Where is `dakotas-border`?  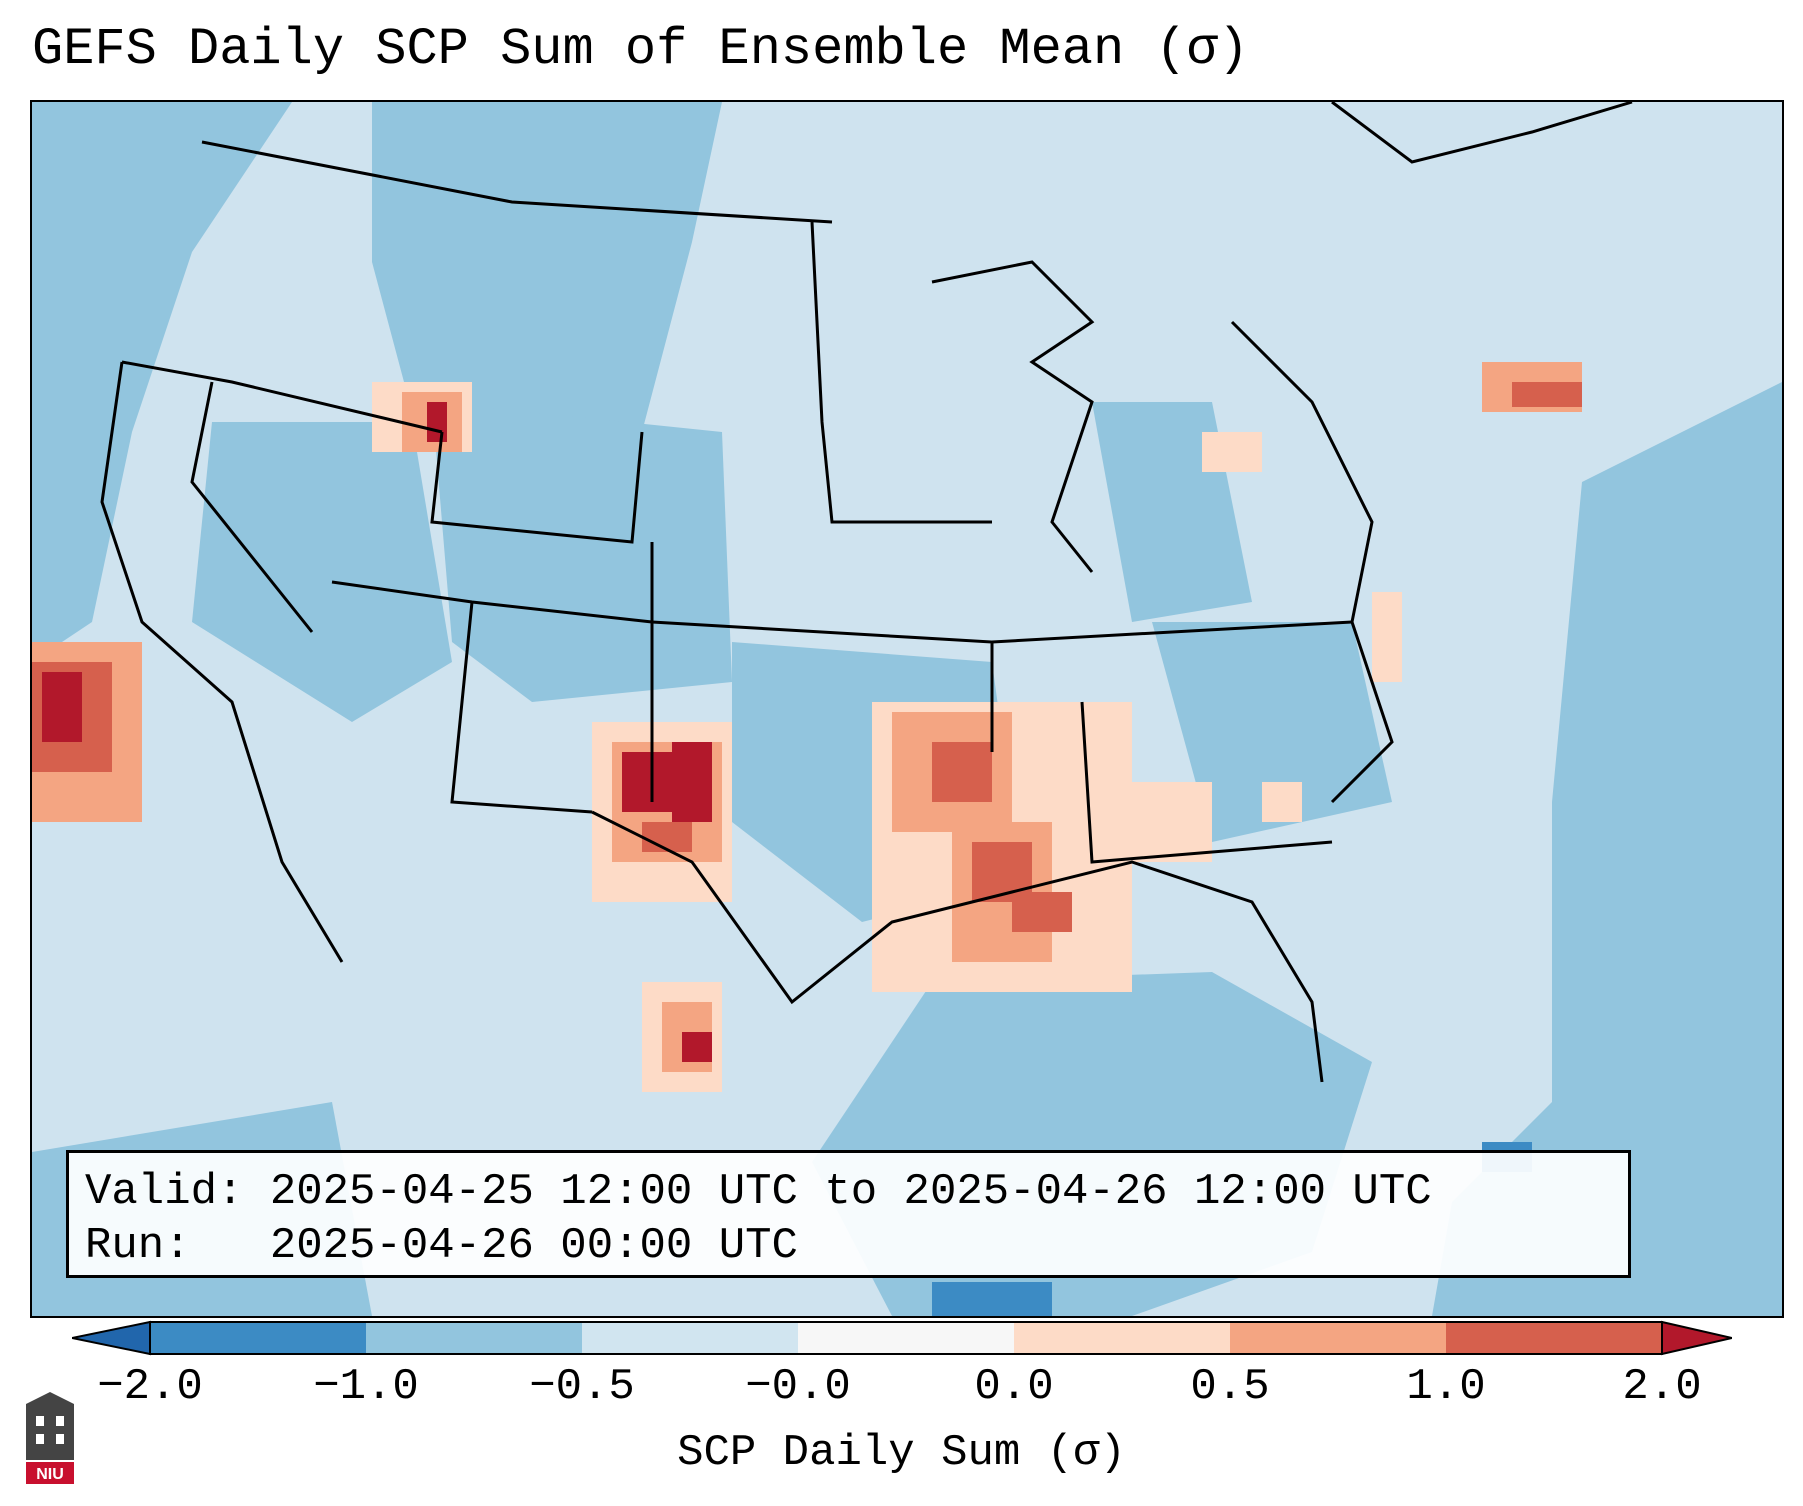 dakotas-border is located at coordinates (901, 372).